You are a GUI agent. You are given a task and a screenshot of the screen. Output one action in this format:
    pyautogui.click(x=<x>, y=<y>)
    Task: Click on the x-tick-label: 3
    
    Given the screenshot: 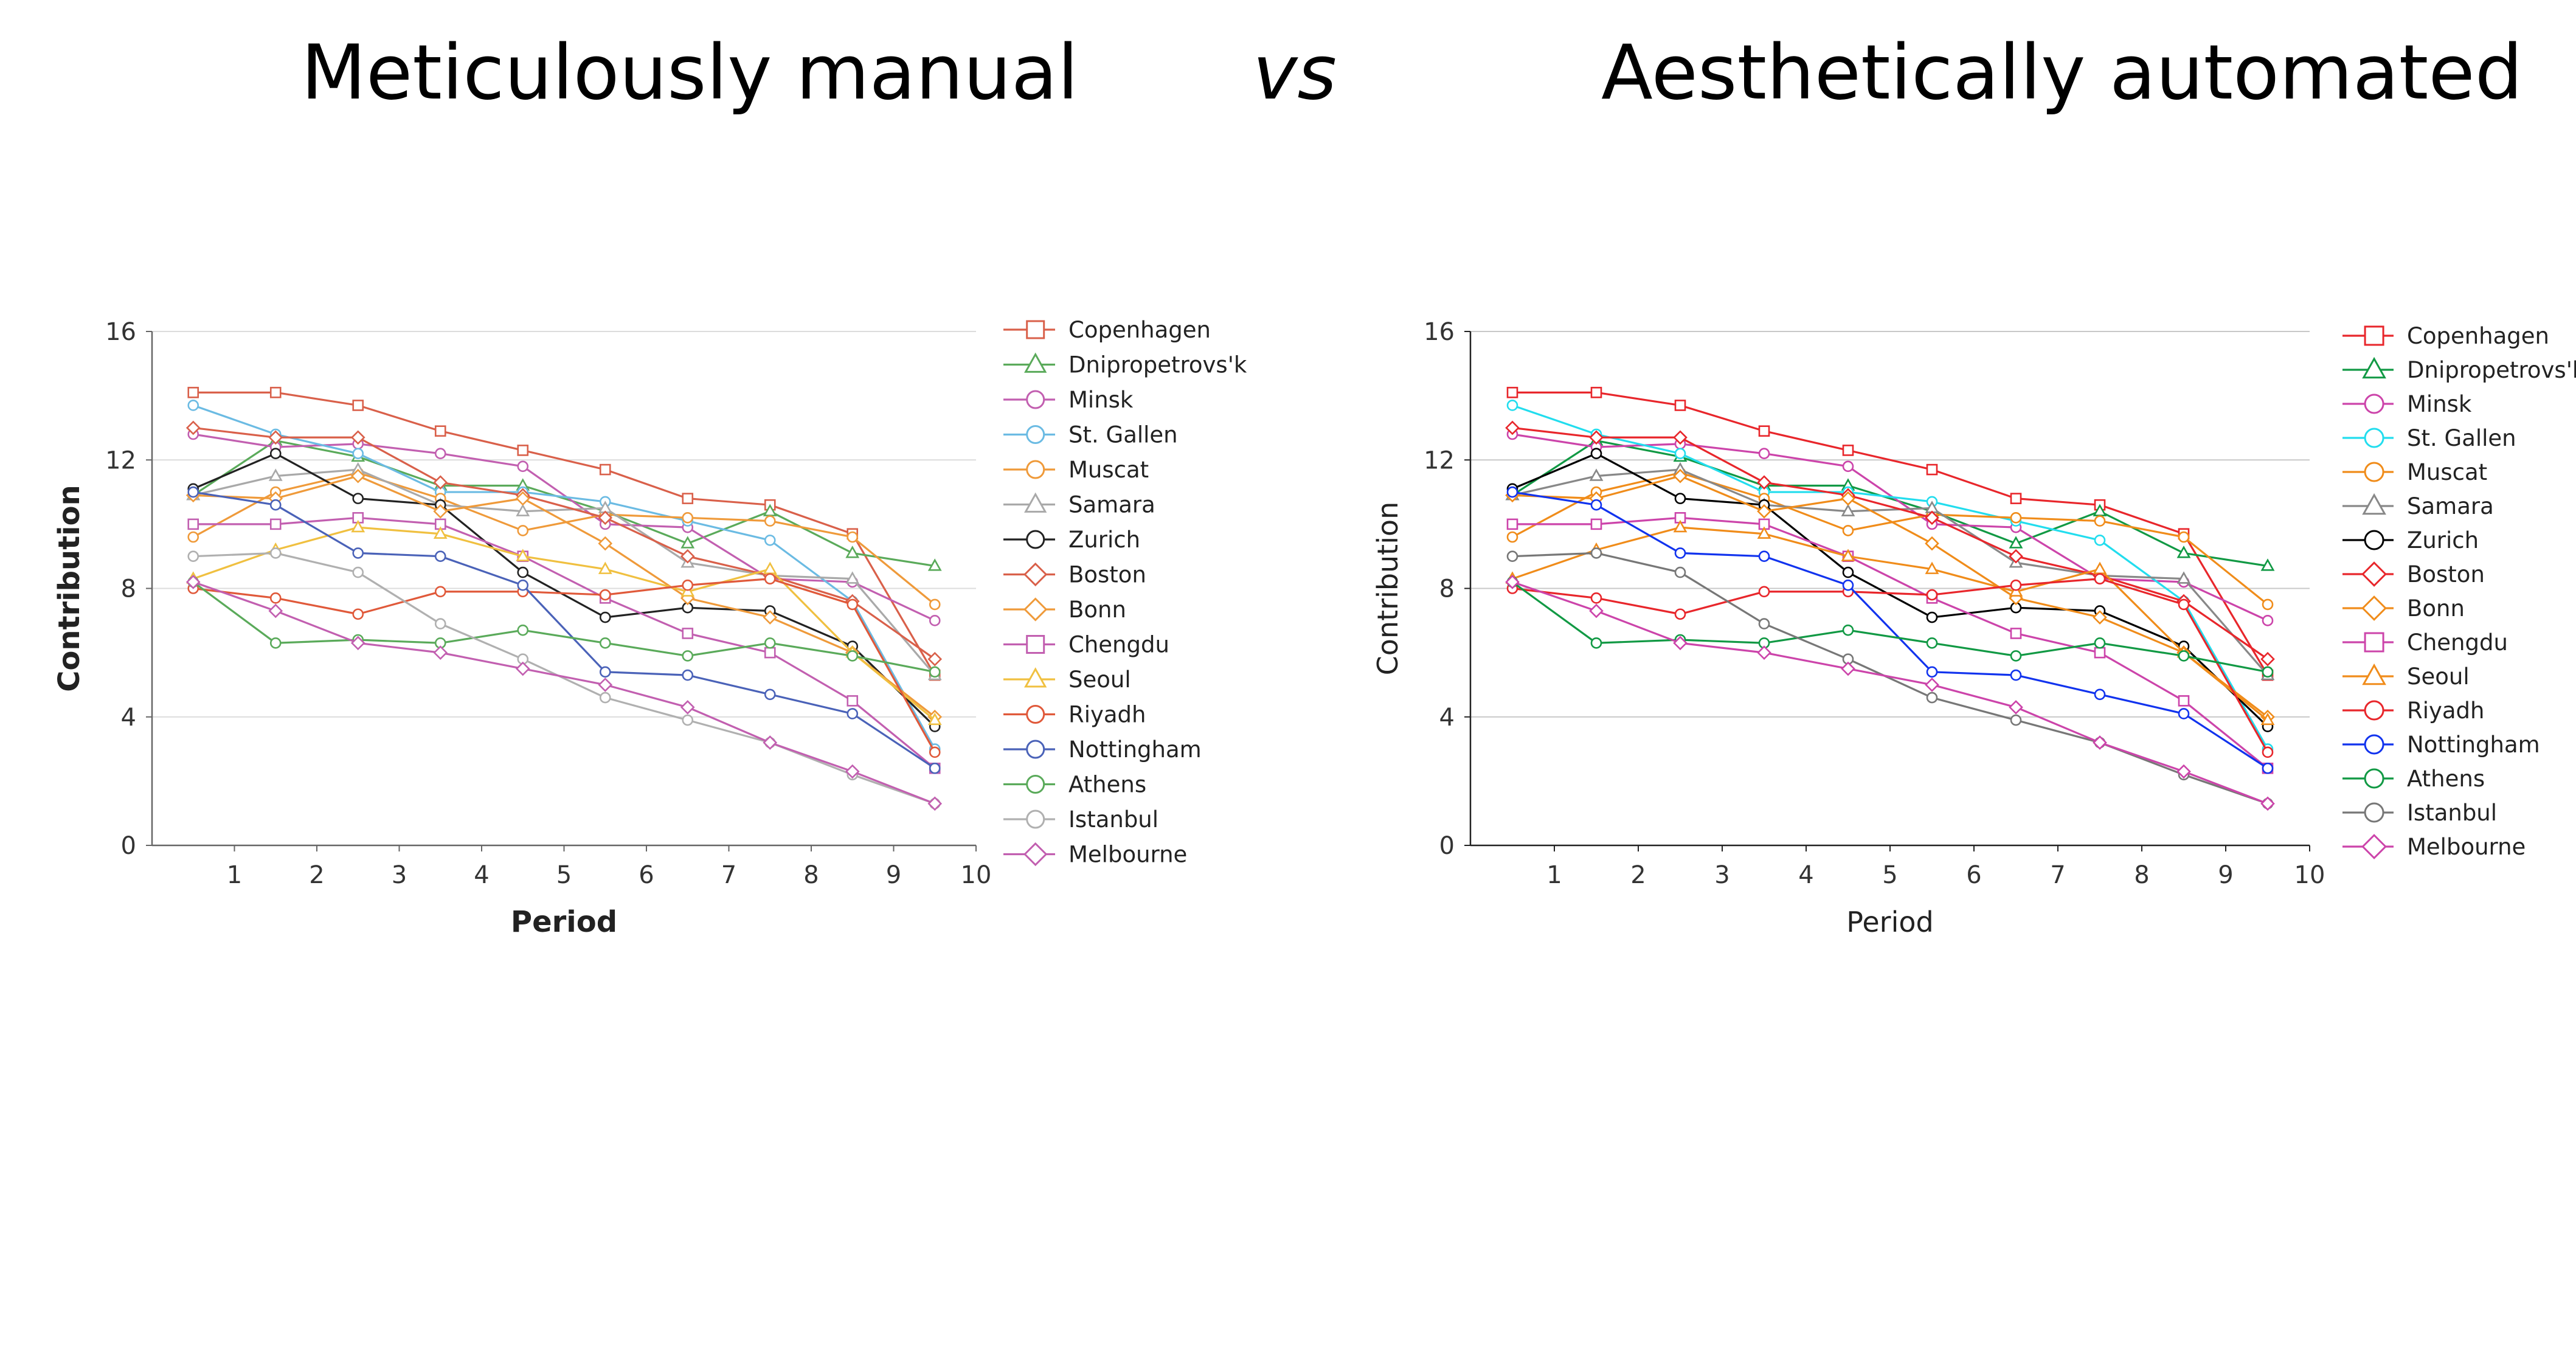 What is the action you would take?
    pyautogui.click(x=399, y=875)
    